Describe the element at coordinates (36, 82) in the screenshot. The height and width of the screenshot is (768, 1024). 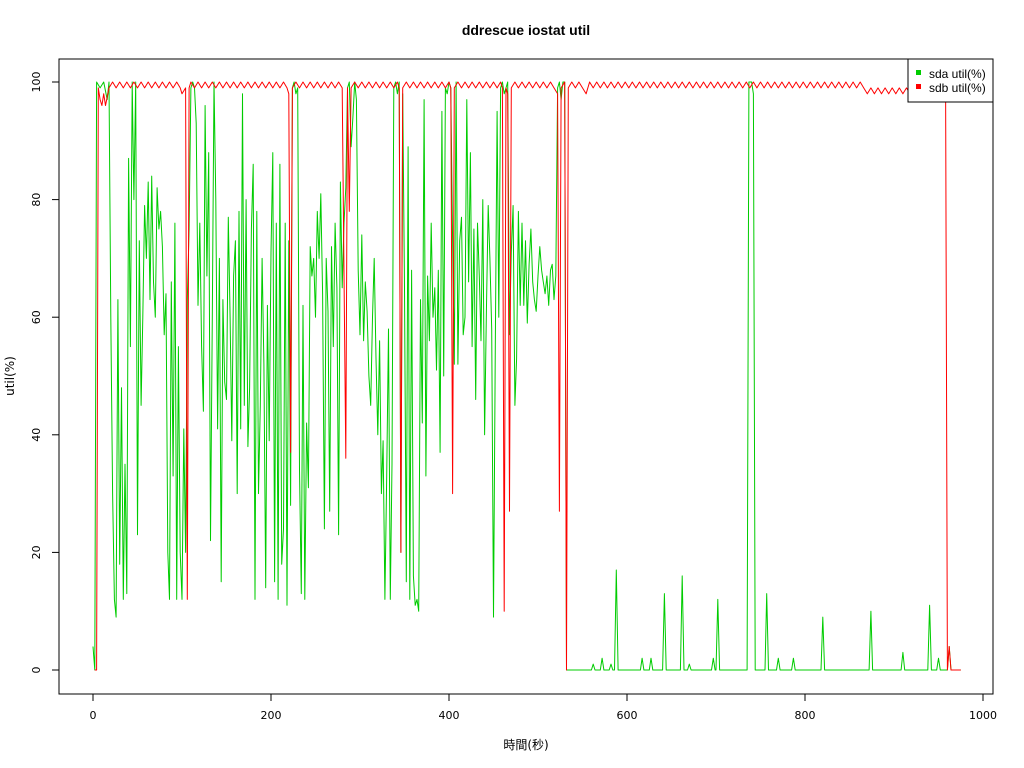
I see `y-tick-label: 100` at that location.